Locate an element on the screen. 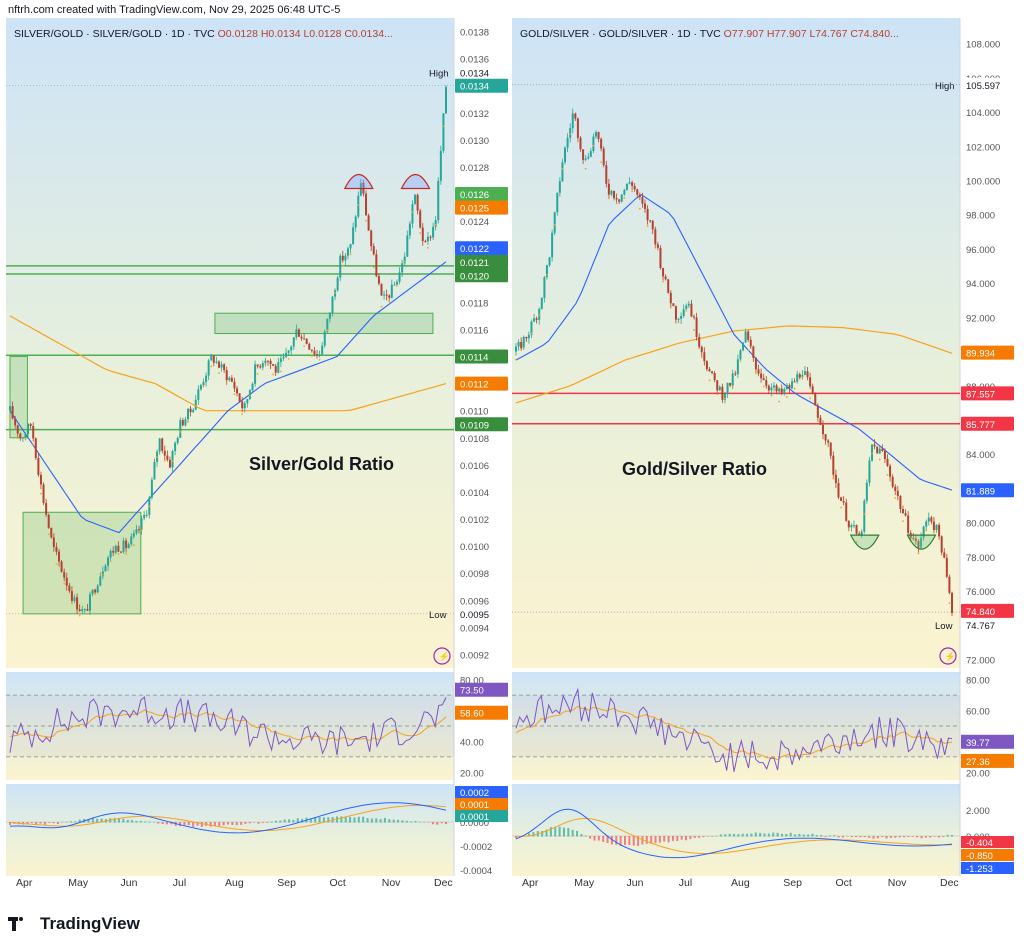 Image resolution: width=1024 pixels, height=946 pixels. y-tick-label: 92.000 is located at coordinates (980, 318).